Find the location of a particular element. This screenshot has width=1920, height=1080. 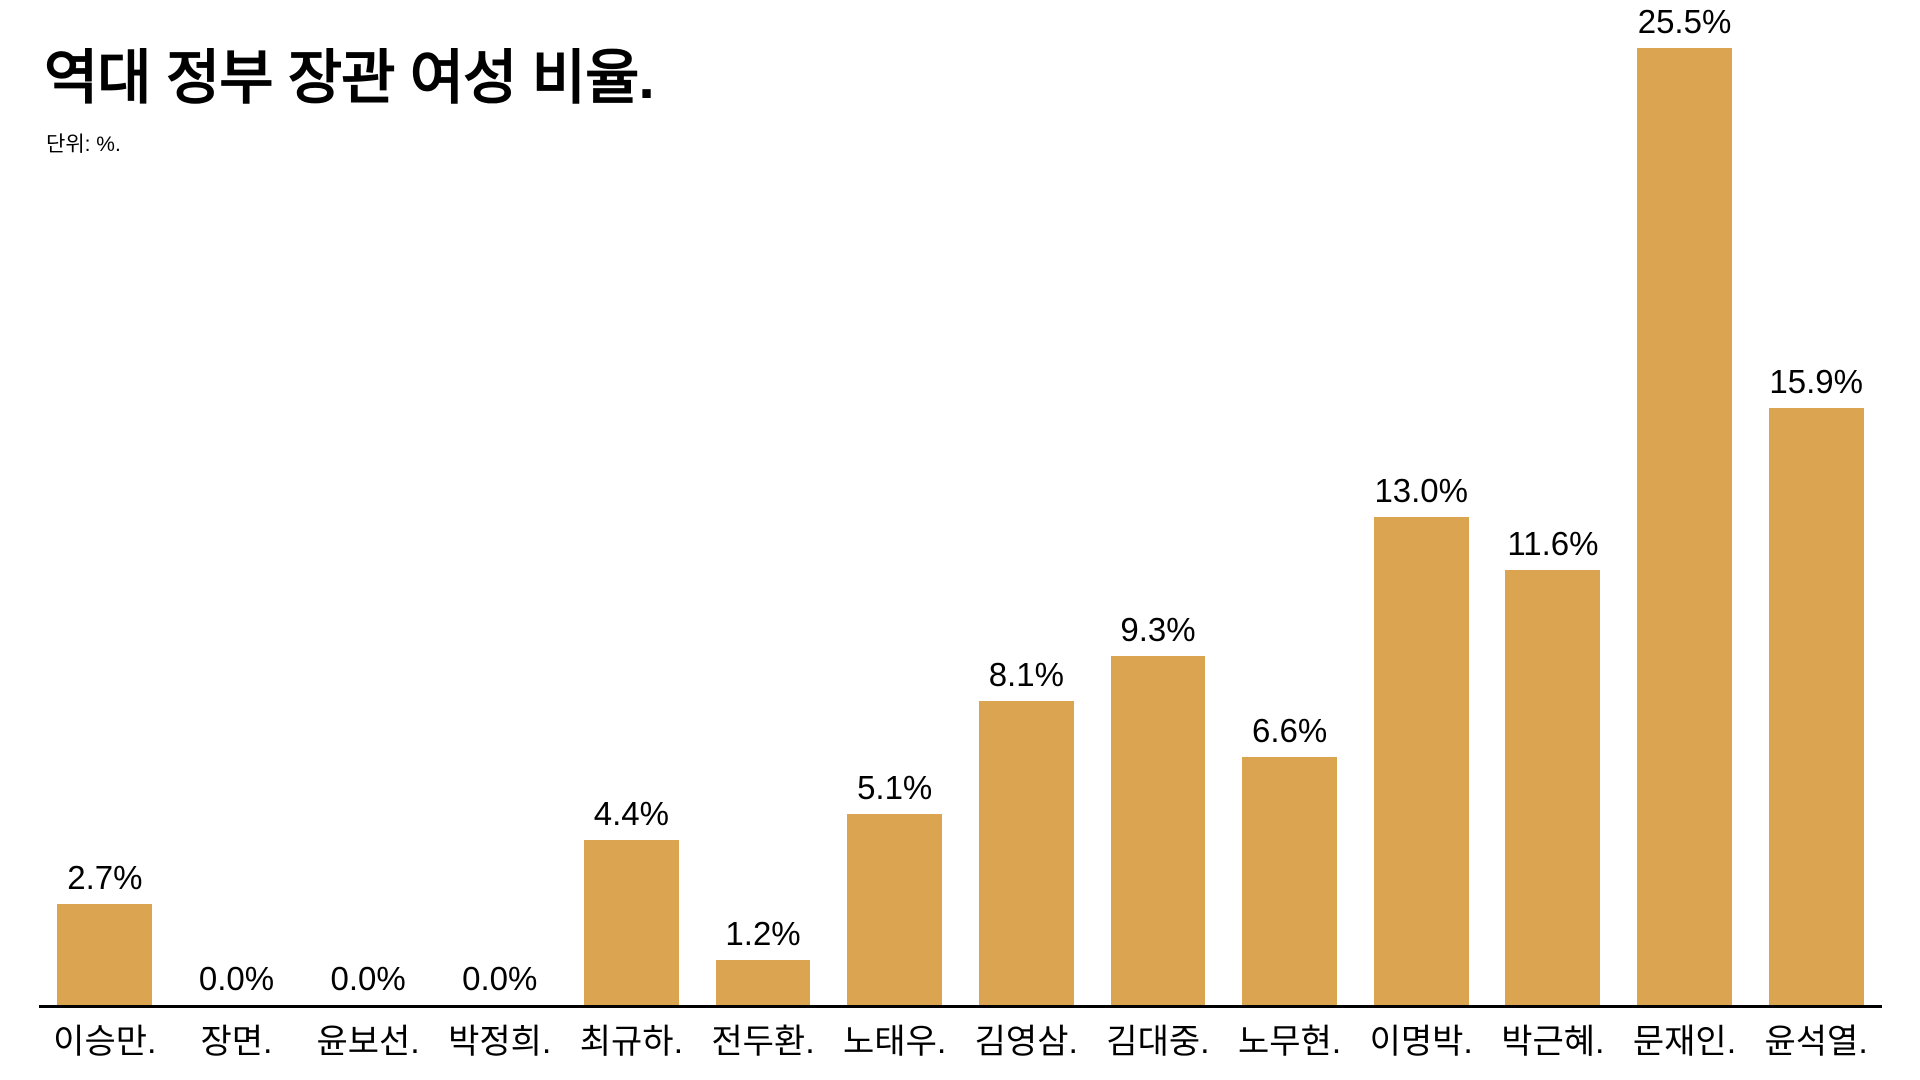

bar-slot-13: 25.5% is located at coordinates (1685, 504).